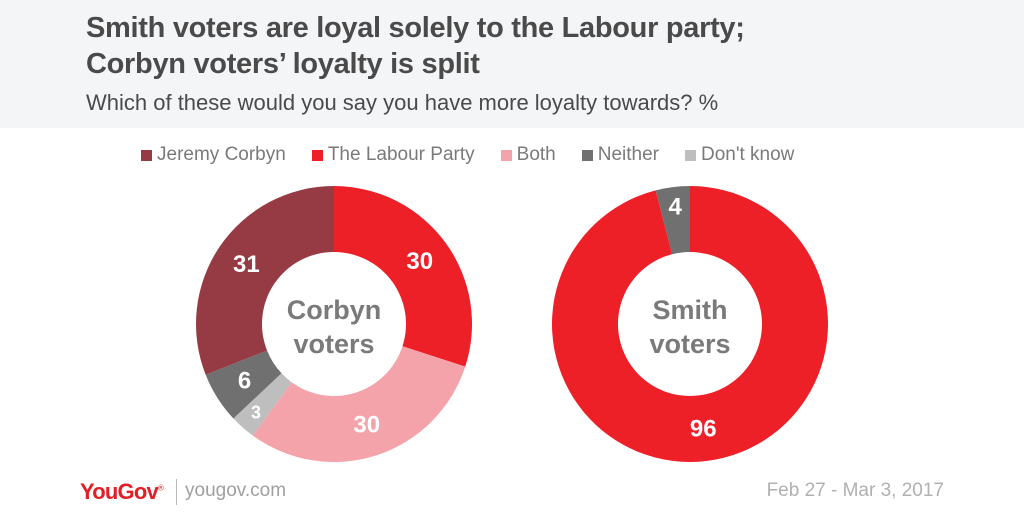 The image size is (1024, 512). I want to click on donut-center-label: Smith, so click(689, 310).